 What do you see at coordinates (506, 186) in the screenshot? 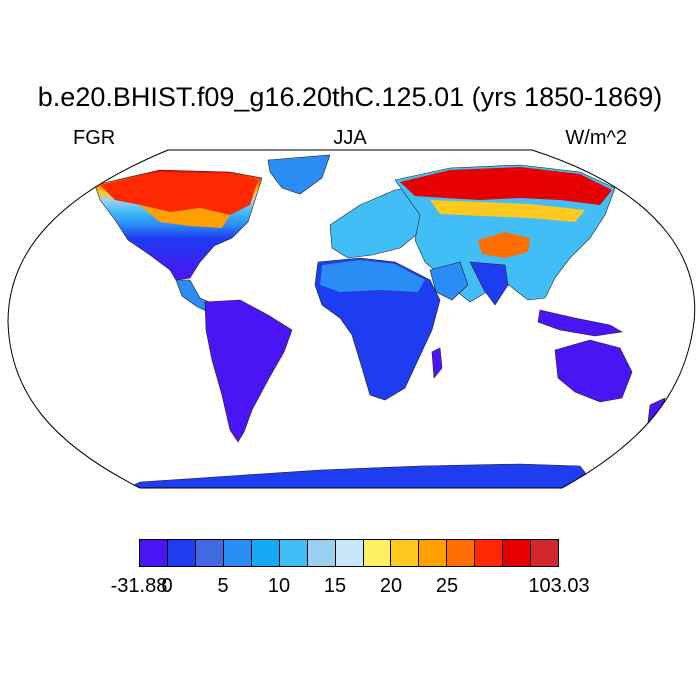
I see `siberia-heat` at bounding box center [506, 186].